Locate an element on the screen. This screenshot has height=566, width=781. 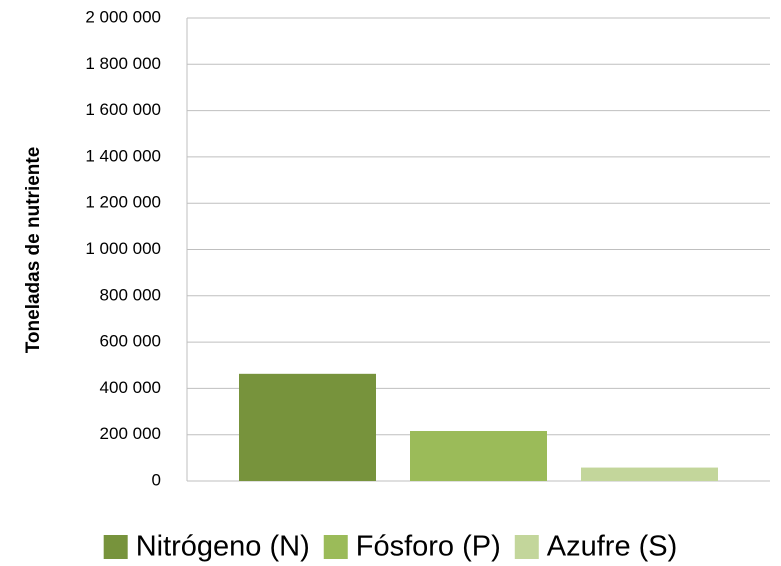
y-tick-label: 400 000 is located at coordinates (130, 387).